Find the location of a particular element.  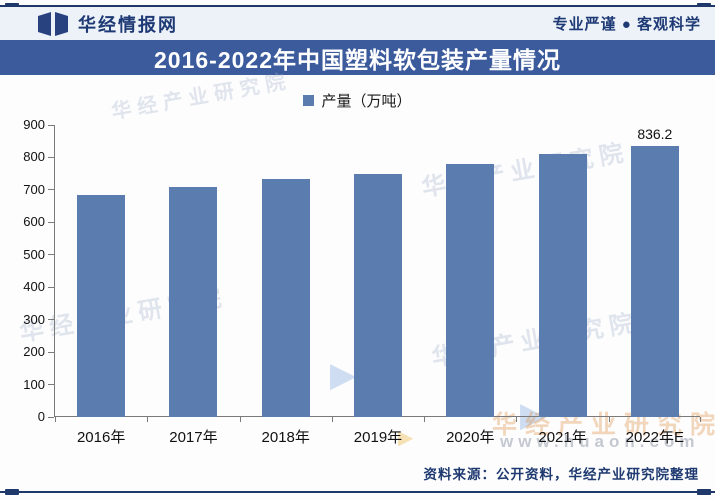

legend: 产量（万吨） is located at coordinates (357, 100).